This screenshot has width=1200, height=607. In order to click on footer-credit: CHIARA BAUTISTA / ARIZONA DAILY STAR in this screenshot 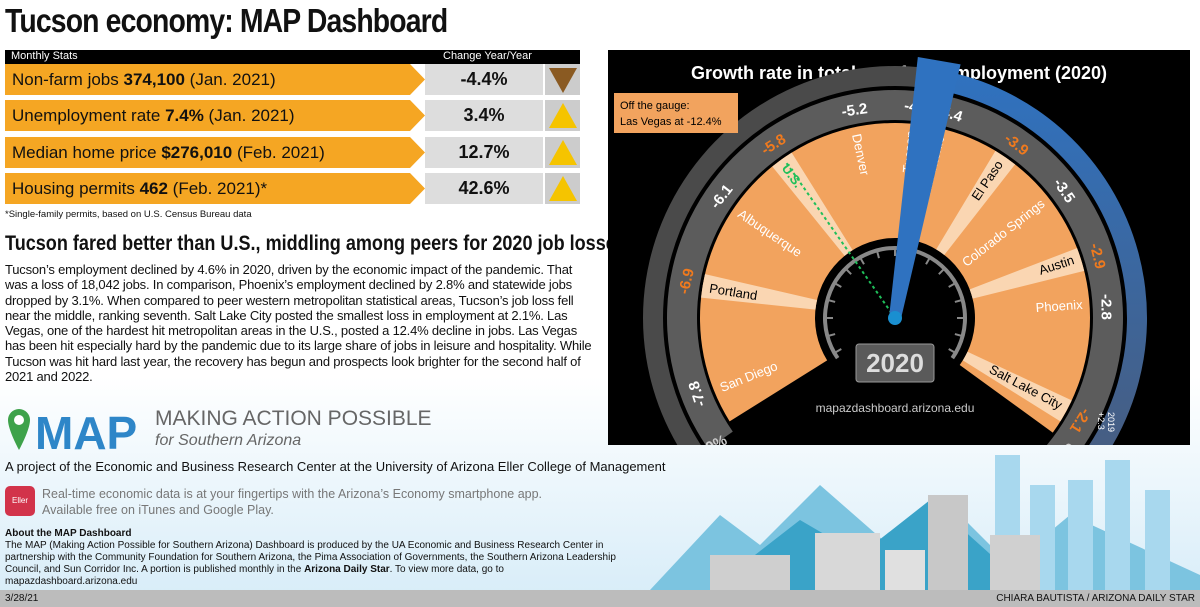, I will do `click(1095, 598)`.